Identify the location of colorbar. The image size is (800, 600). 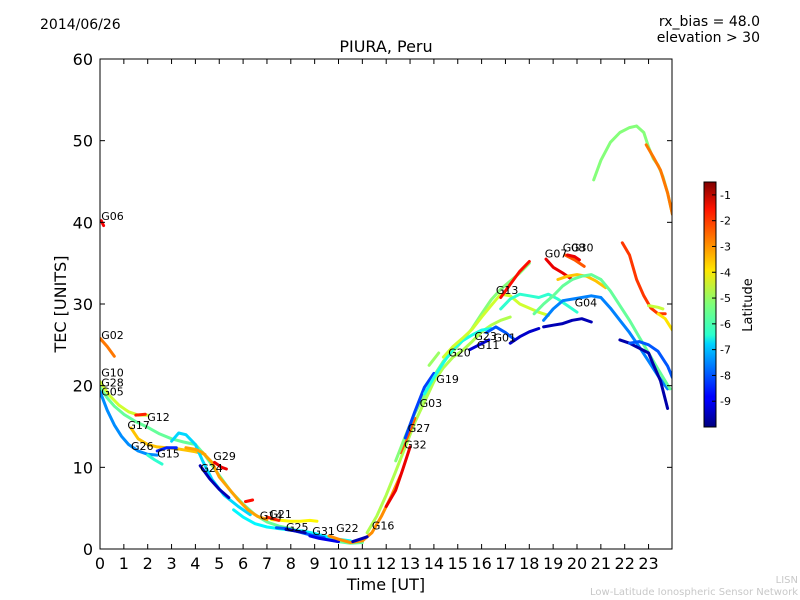
(710, 304).